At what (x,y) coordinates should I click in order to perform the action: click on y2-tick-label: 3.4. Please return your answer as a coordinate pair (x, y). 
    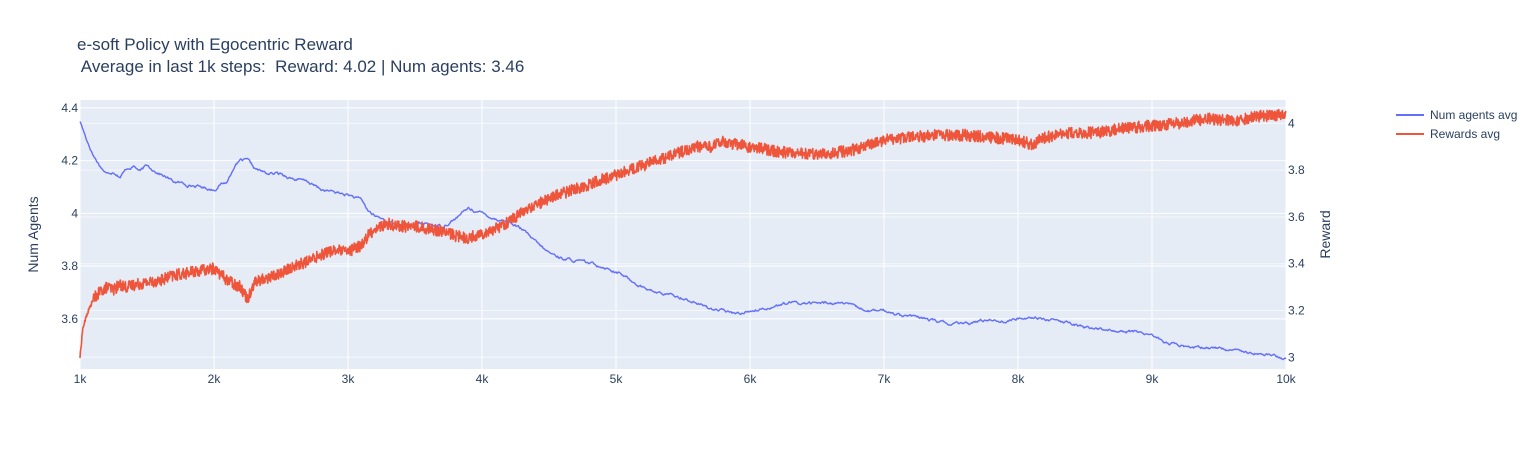
    Looking at the image, I should click on (1296, 264).